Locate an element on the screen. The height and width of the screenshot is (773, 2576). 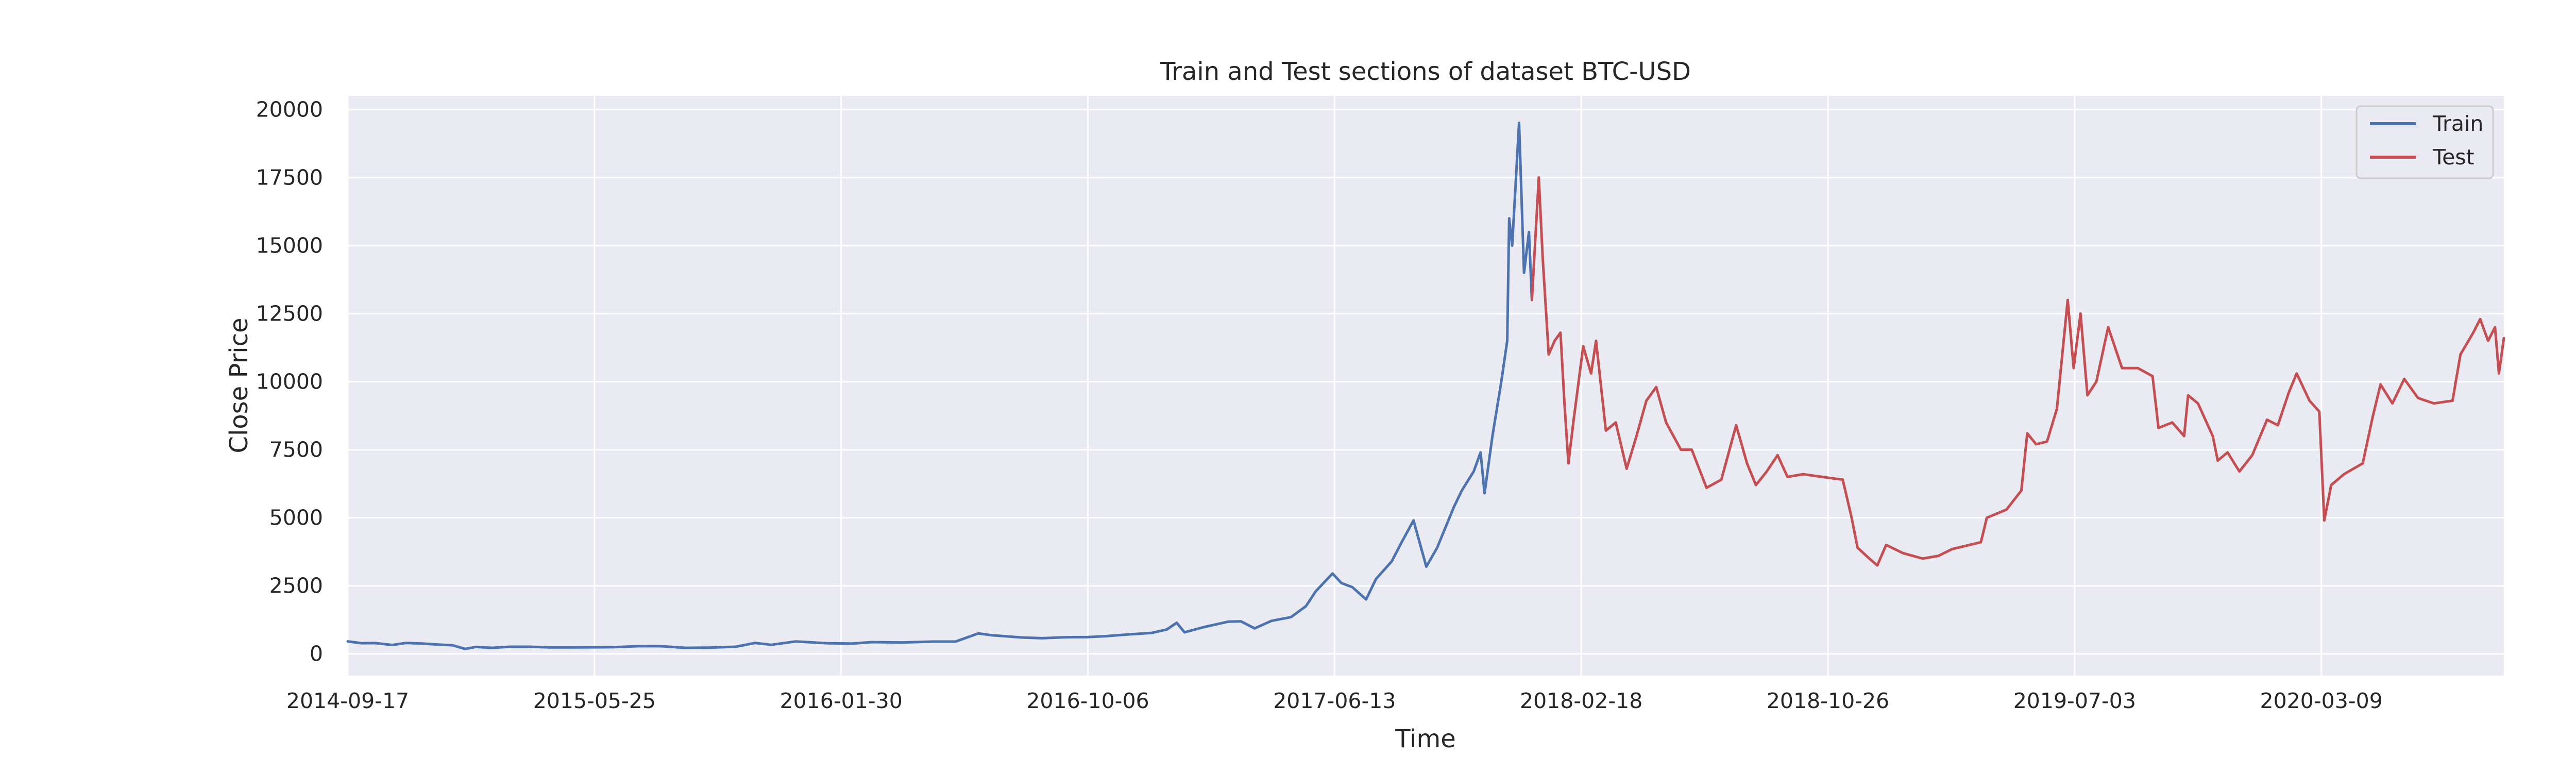
y-tick-label: 20000 is located at coordinates (289, 109).